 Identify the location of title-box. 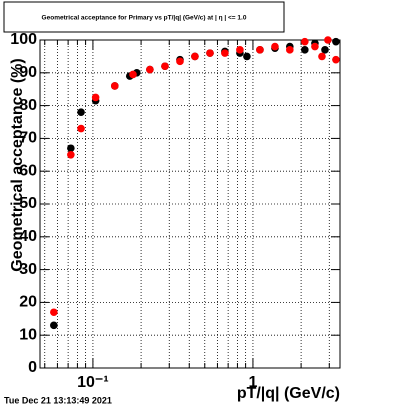
(144, 17).